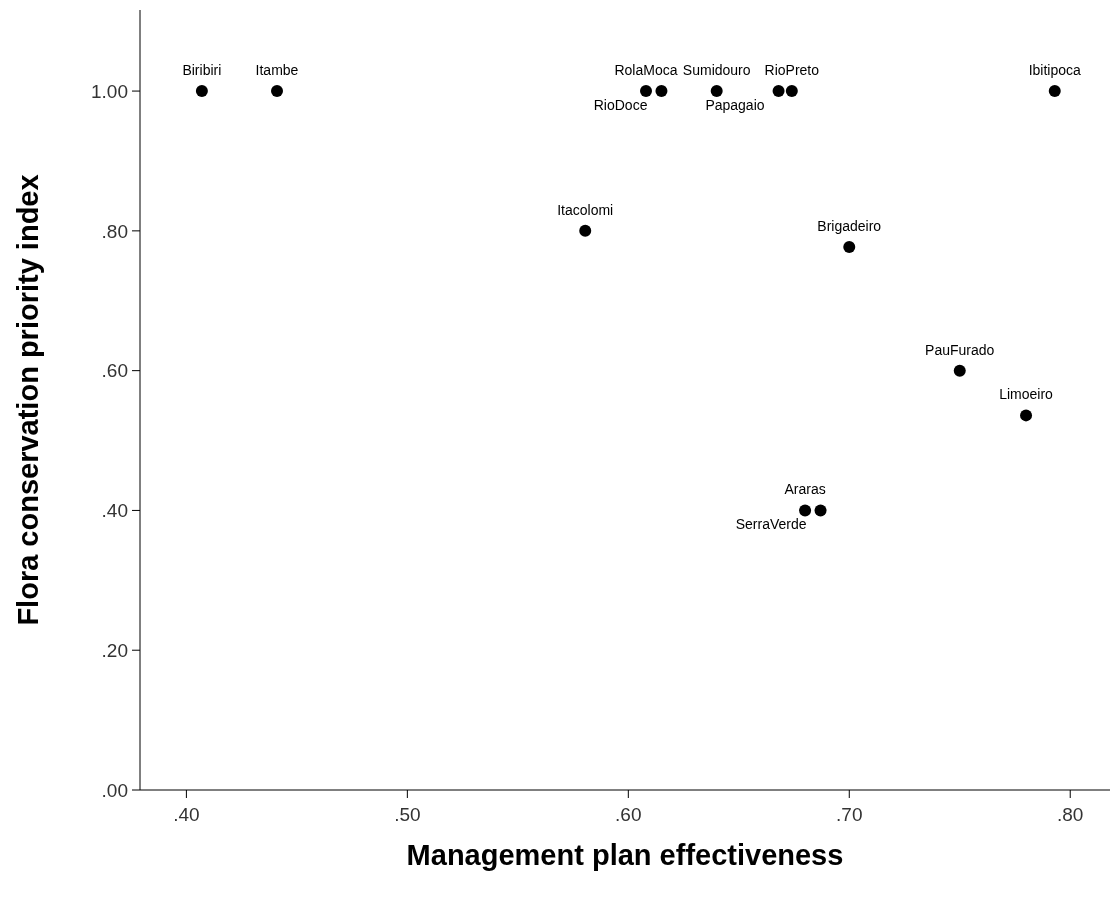 This screenshot has width=1111, height=903. I want to click on annotation: Itambe, so click(277, 70).